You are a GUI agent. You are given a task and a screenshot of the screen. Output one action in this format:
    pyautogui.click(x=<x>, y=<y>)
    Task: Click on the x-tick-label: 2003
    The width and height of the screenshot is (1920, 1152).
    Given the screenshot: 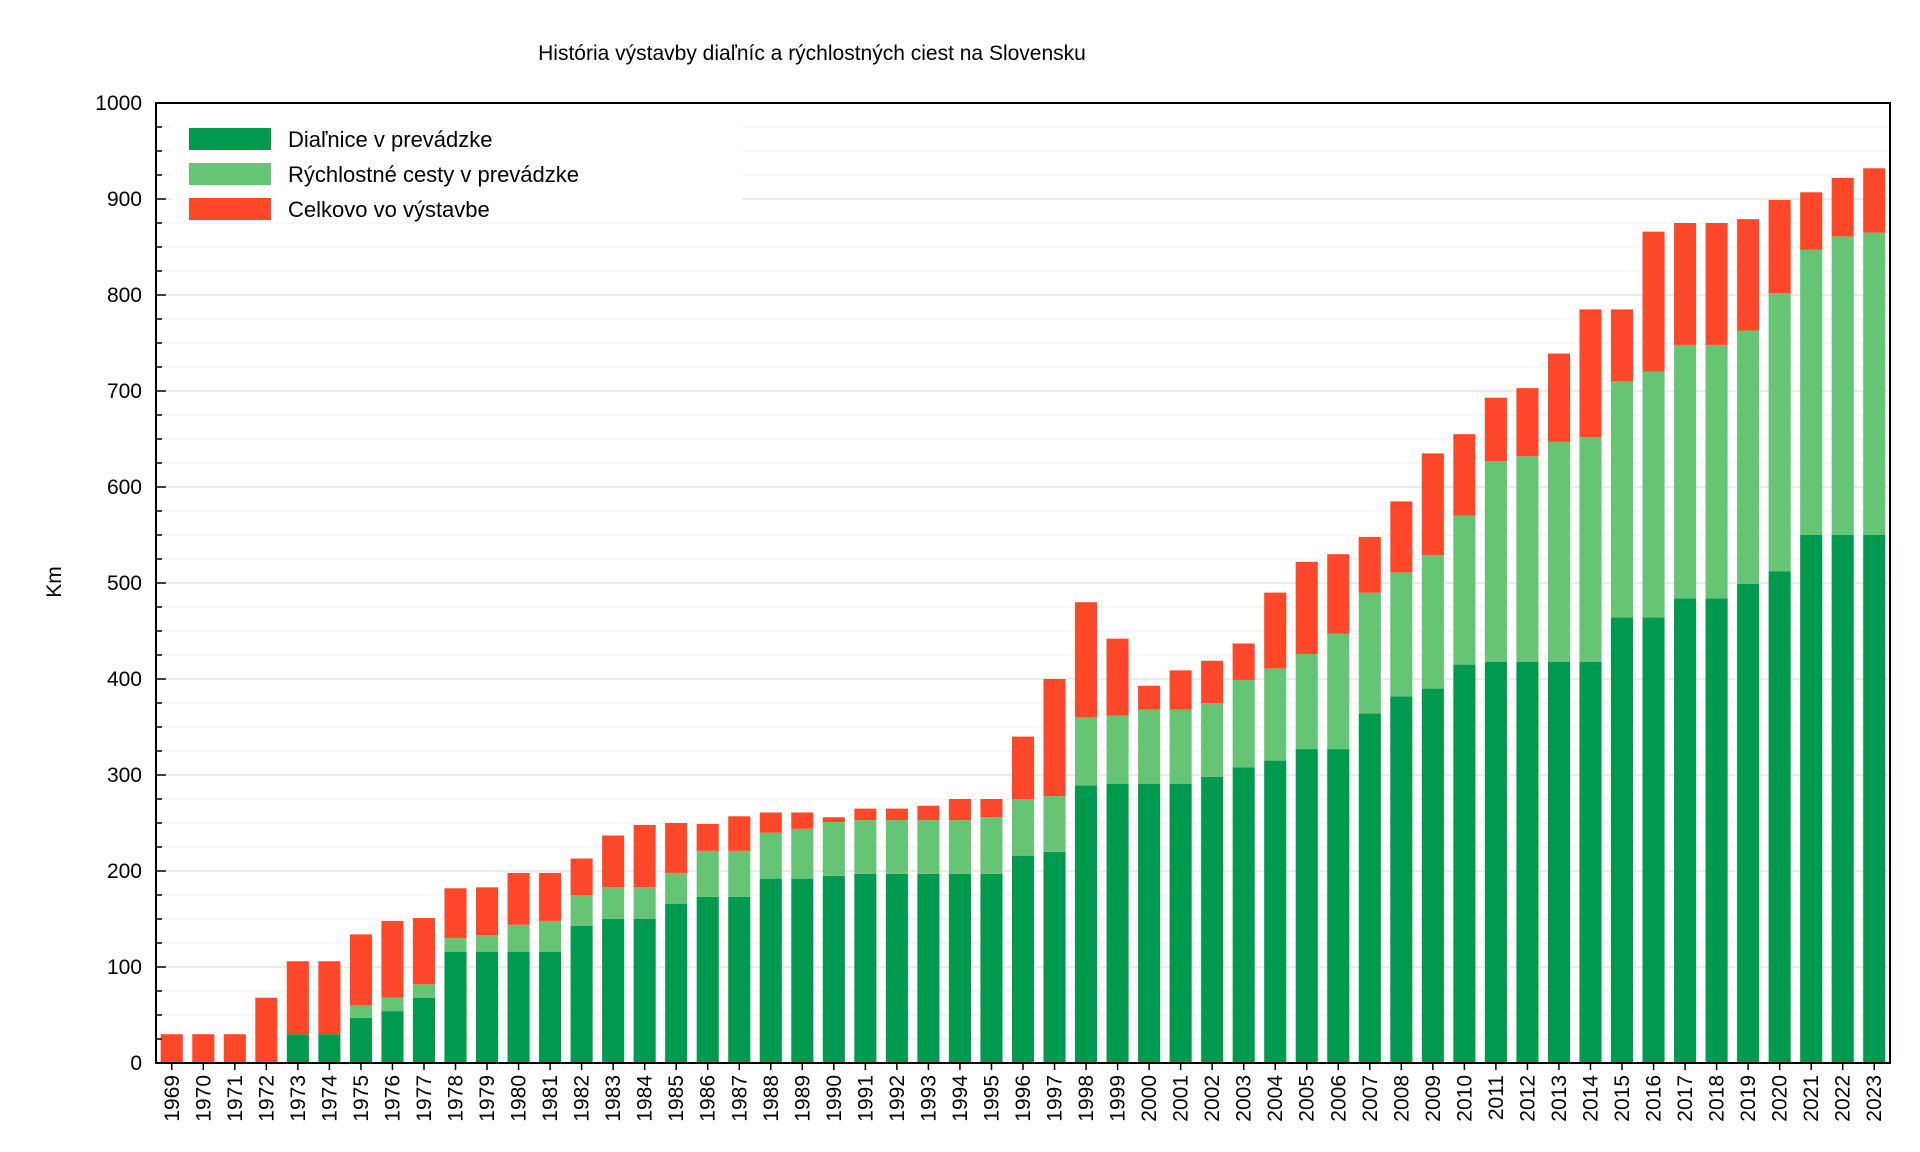 What is the action you would take?
    pyautogui.click(x=1244, y=1098)
    